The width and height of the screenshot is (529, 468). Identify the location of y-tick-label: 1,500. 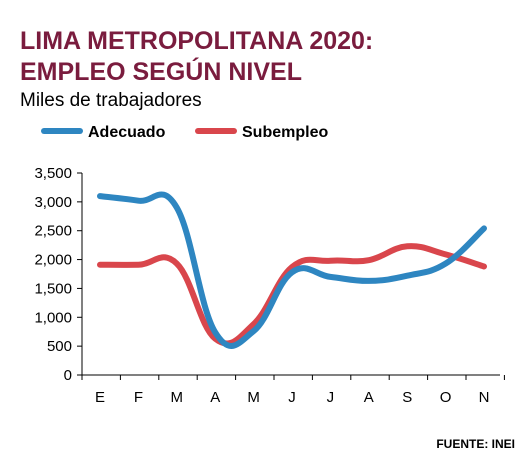
(53, 288).